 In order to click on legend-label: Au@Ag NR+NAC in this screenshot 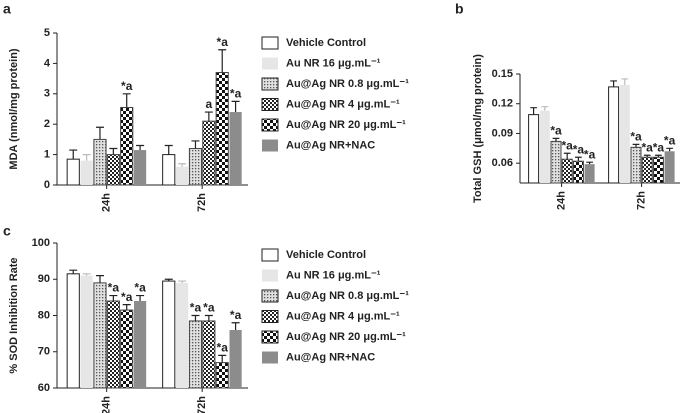, I will do `click(330, 357)`.